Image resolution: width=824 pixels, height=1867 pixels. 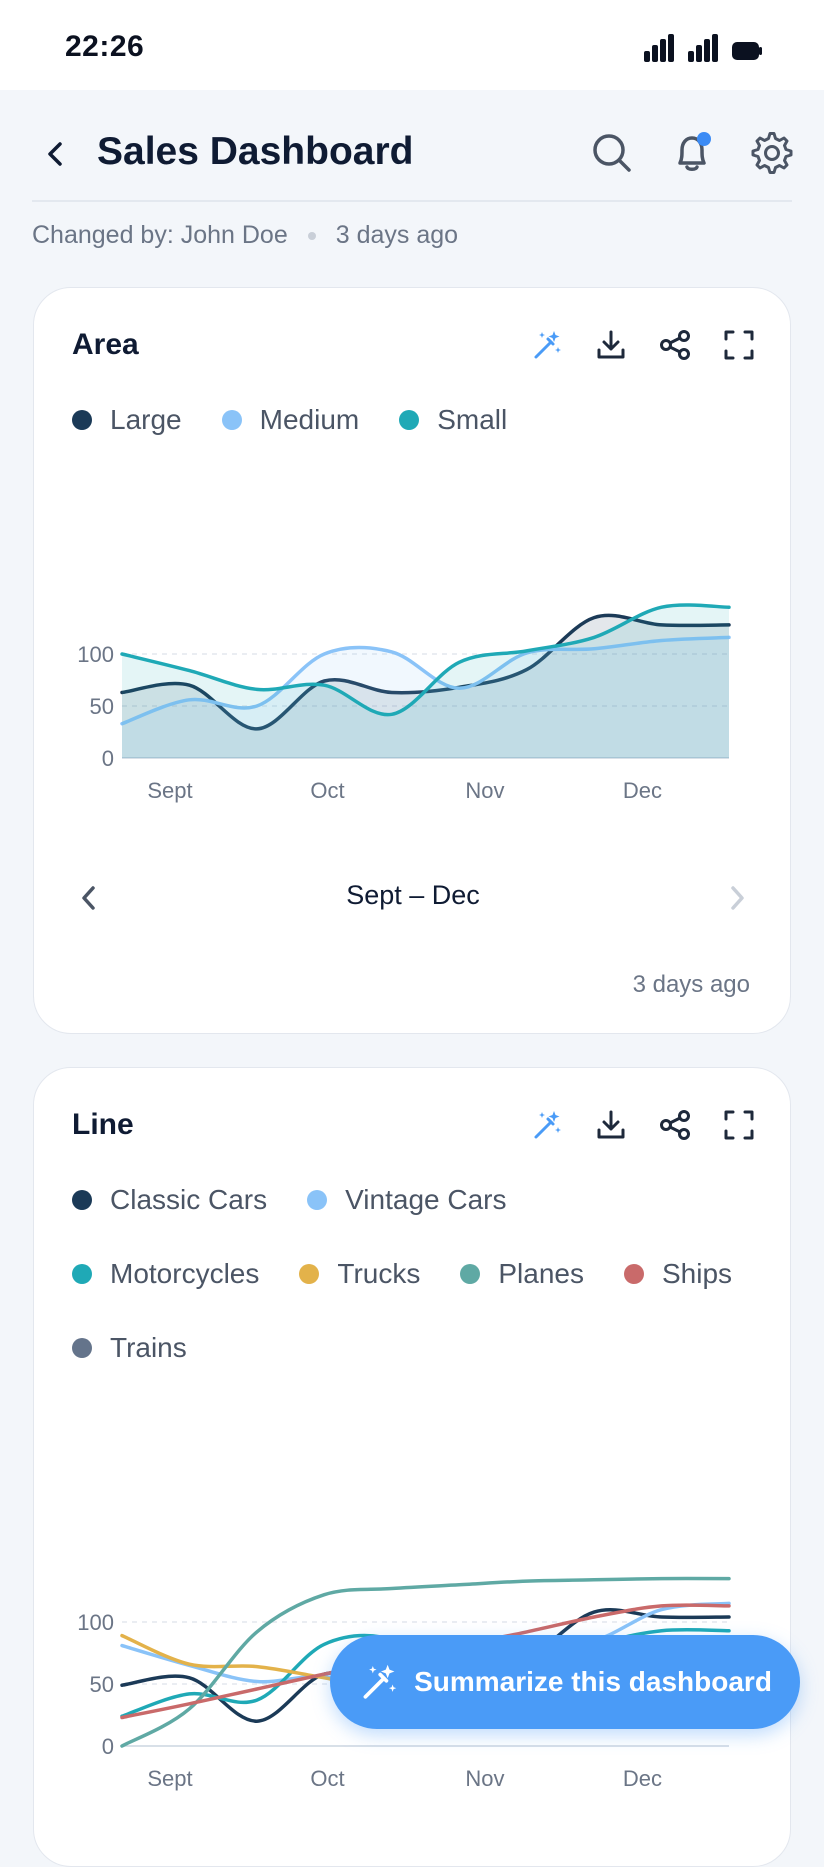 I want to click on wifi-signal-icon, so click(x=703, y=48).